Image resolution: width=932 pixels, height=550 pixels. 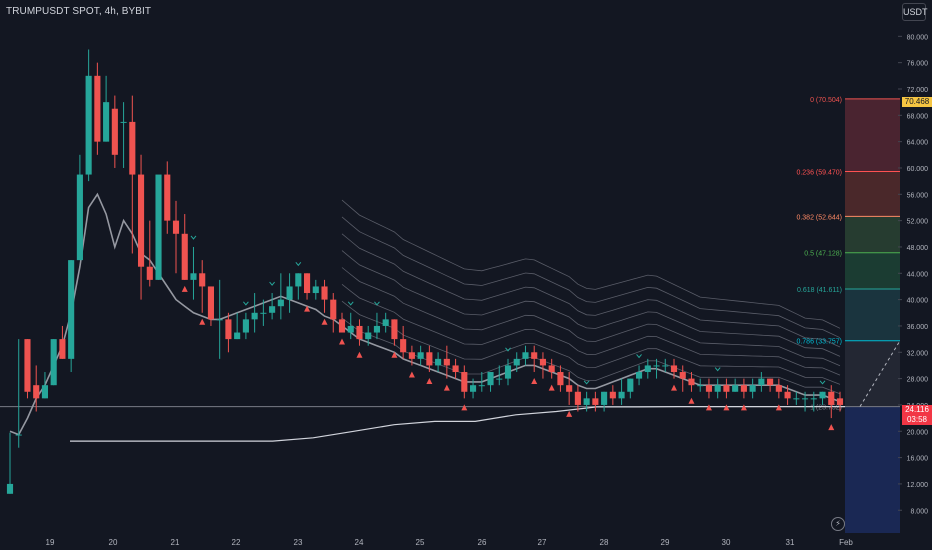 What do you see at coordinates (420, 542) in the screenshot?
I see `x-tick-label: 25` at bounding box center [420, 542].